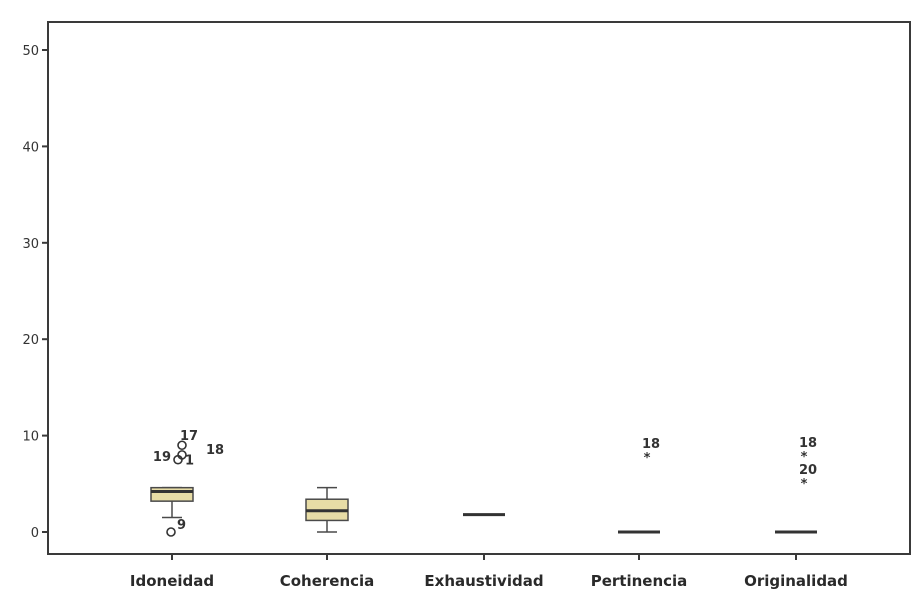 This screenshot has width=922, height=600. I want to click on outlier-label: 17, so click(189, 436).